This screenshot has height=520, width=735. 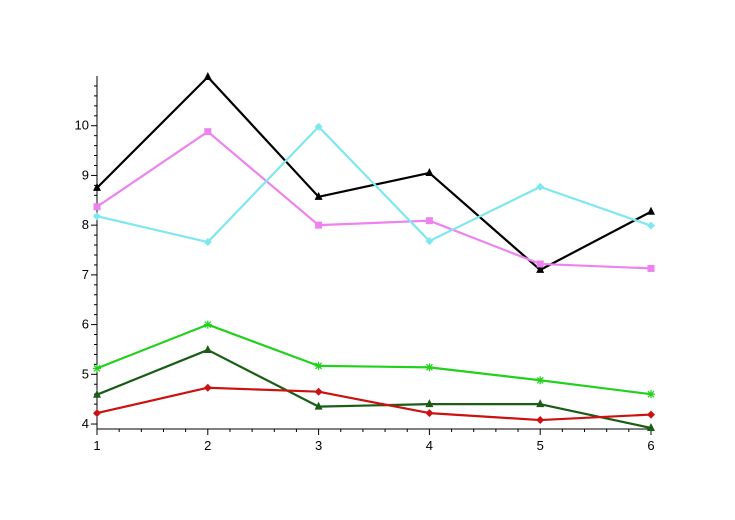 What do you see at coordinates (96, 445) in the screenshot?
I see `x-tick-label: 1` at bounding box center [96, 445].